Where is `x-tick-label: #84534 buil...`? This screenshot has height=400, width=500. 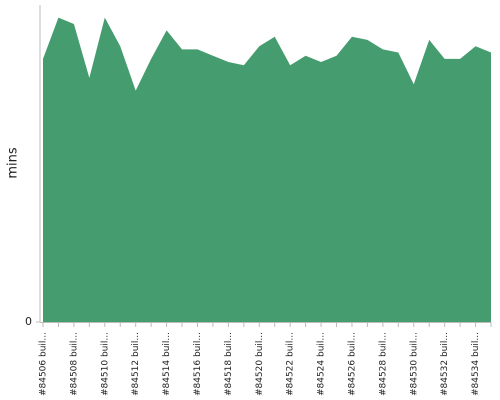
x-tick-label: #84534 buil... is located at coordinates (476, 364).